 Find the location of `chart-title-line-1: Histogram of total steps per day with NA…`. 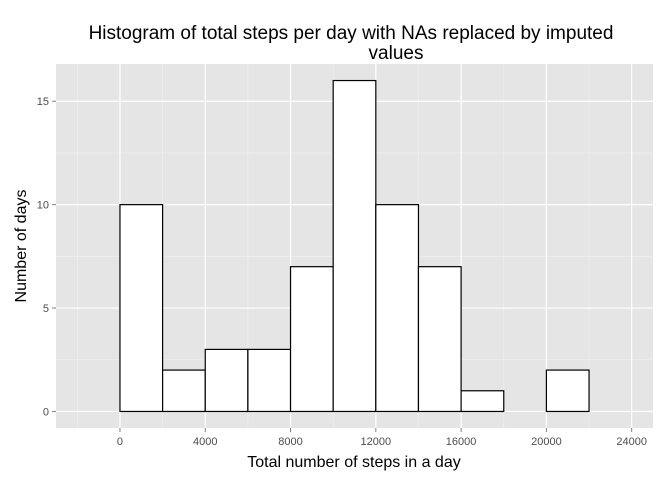

chart-title-line-1: Histogram of total steps per day with NA… is located at coordinates (351, 33).